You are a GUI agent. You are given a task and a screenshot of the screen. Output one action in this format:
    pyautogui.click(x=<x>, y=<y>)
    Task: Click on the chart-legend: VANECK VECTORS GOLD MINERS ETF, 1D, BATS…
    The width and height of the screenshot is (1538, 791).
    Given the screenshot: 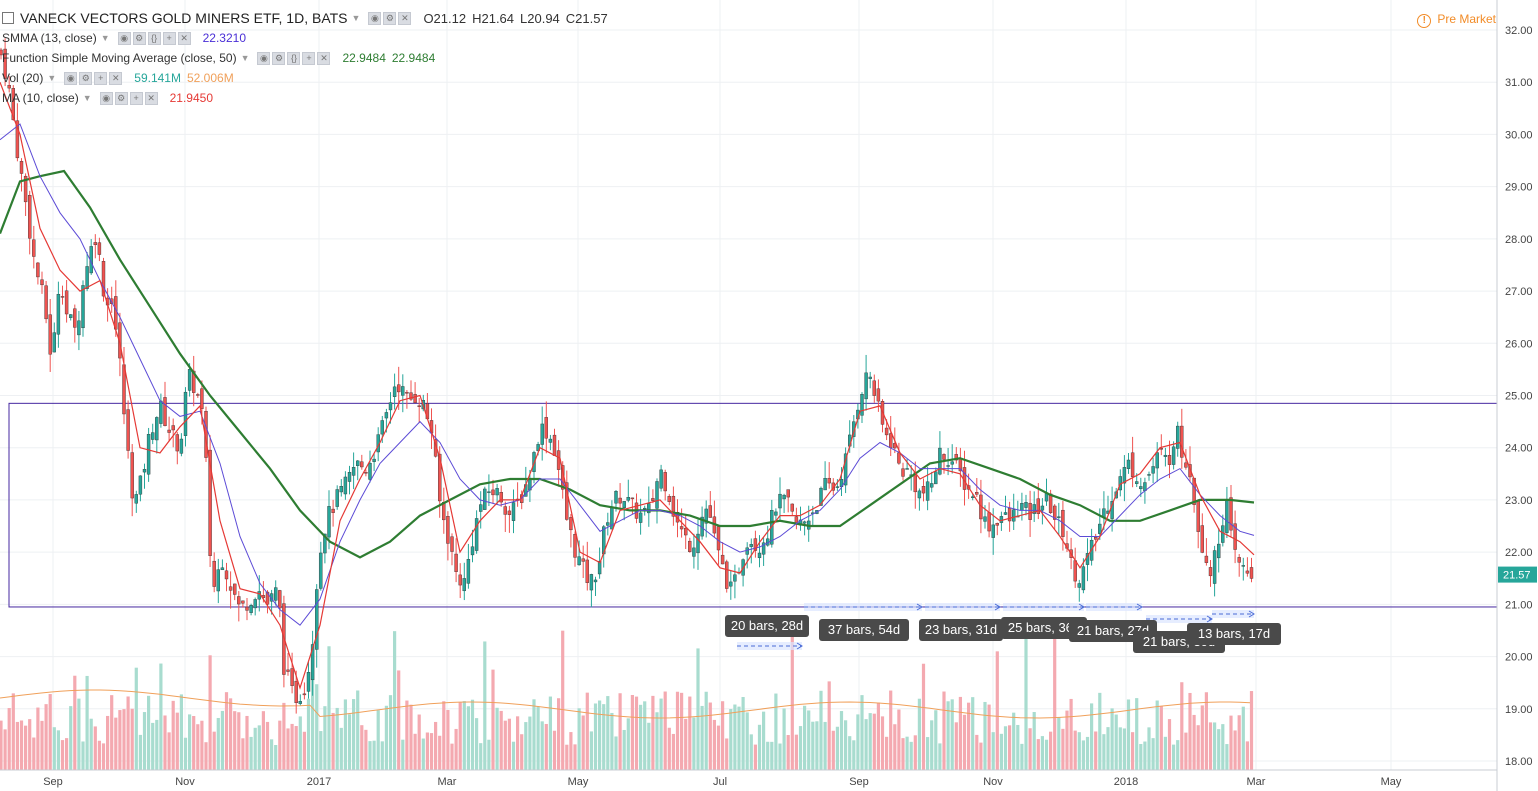 What is the action you would take?
    pyautogui.click(x=305, y=58)
    